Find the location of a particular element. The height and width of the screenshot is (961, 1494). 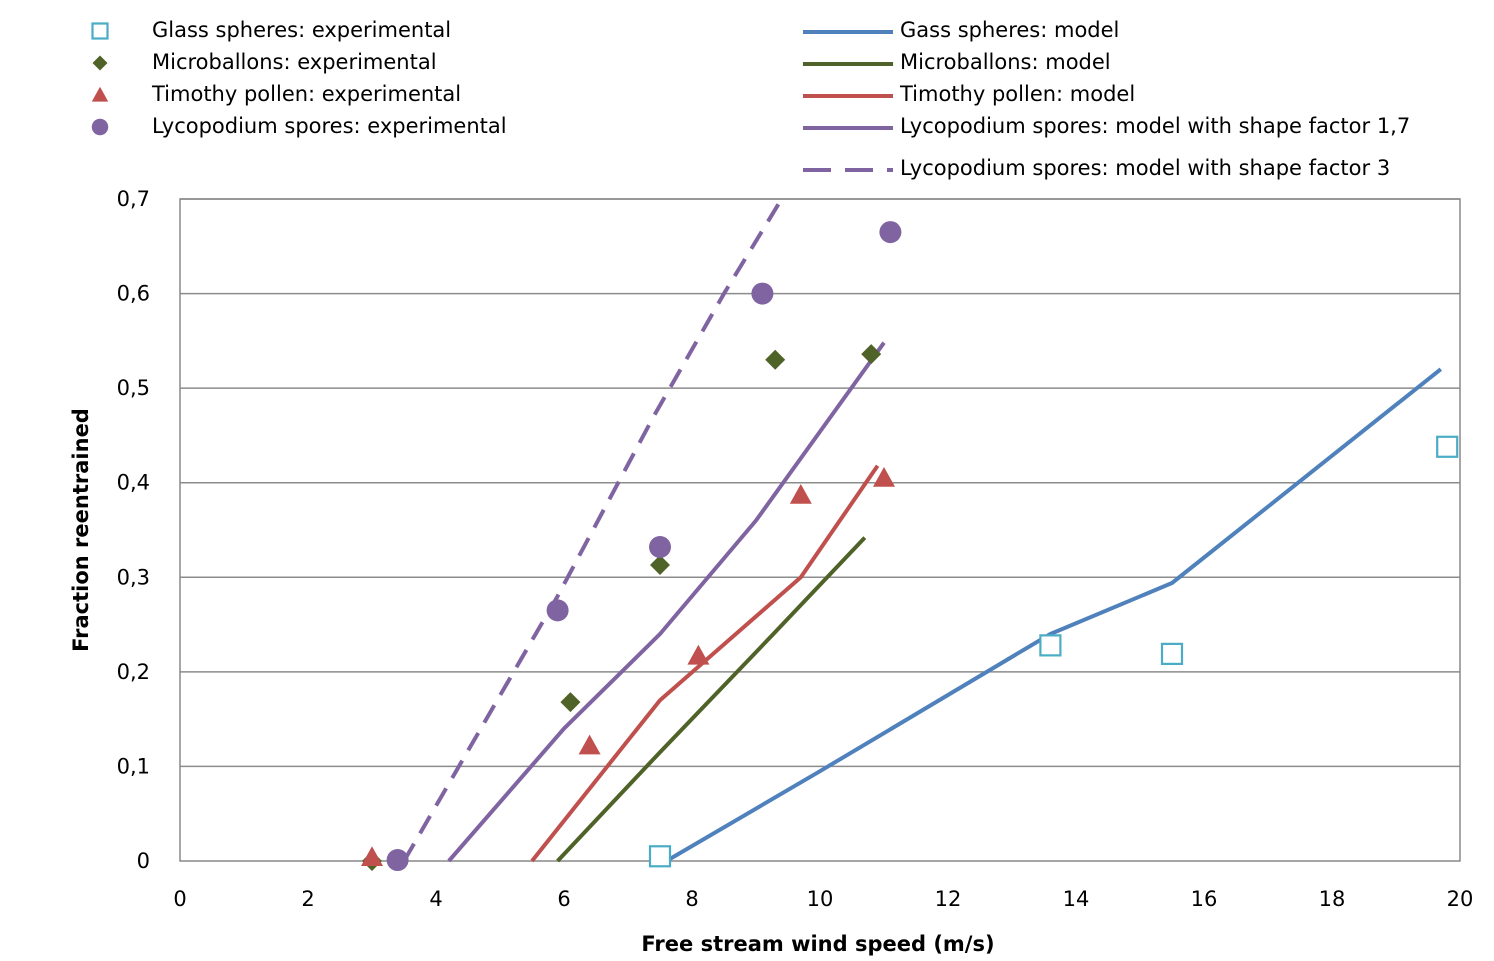

y-axis-title: Fraction reentrained is located at coordinates (81, 530).